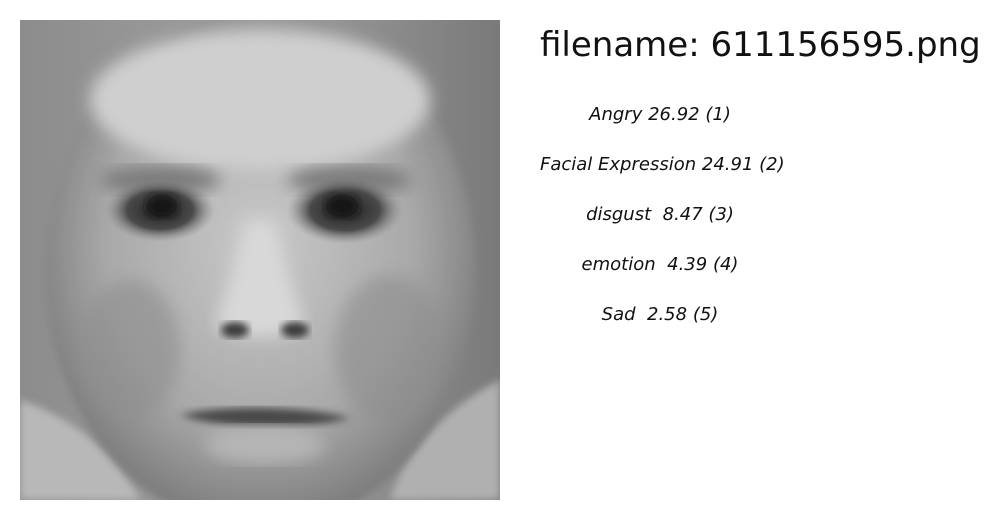 This screenshot has width=1000, height=520. I want to click on prediction-score: 26.92, so click(674, 114).